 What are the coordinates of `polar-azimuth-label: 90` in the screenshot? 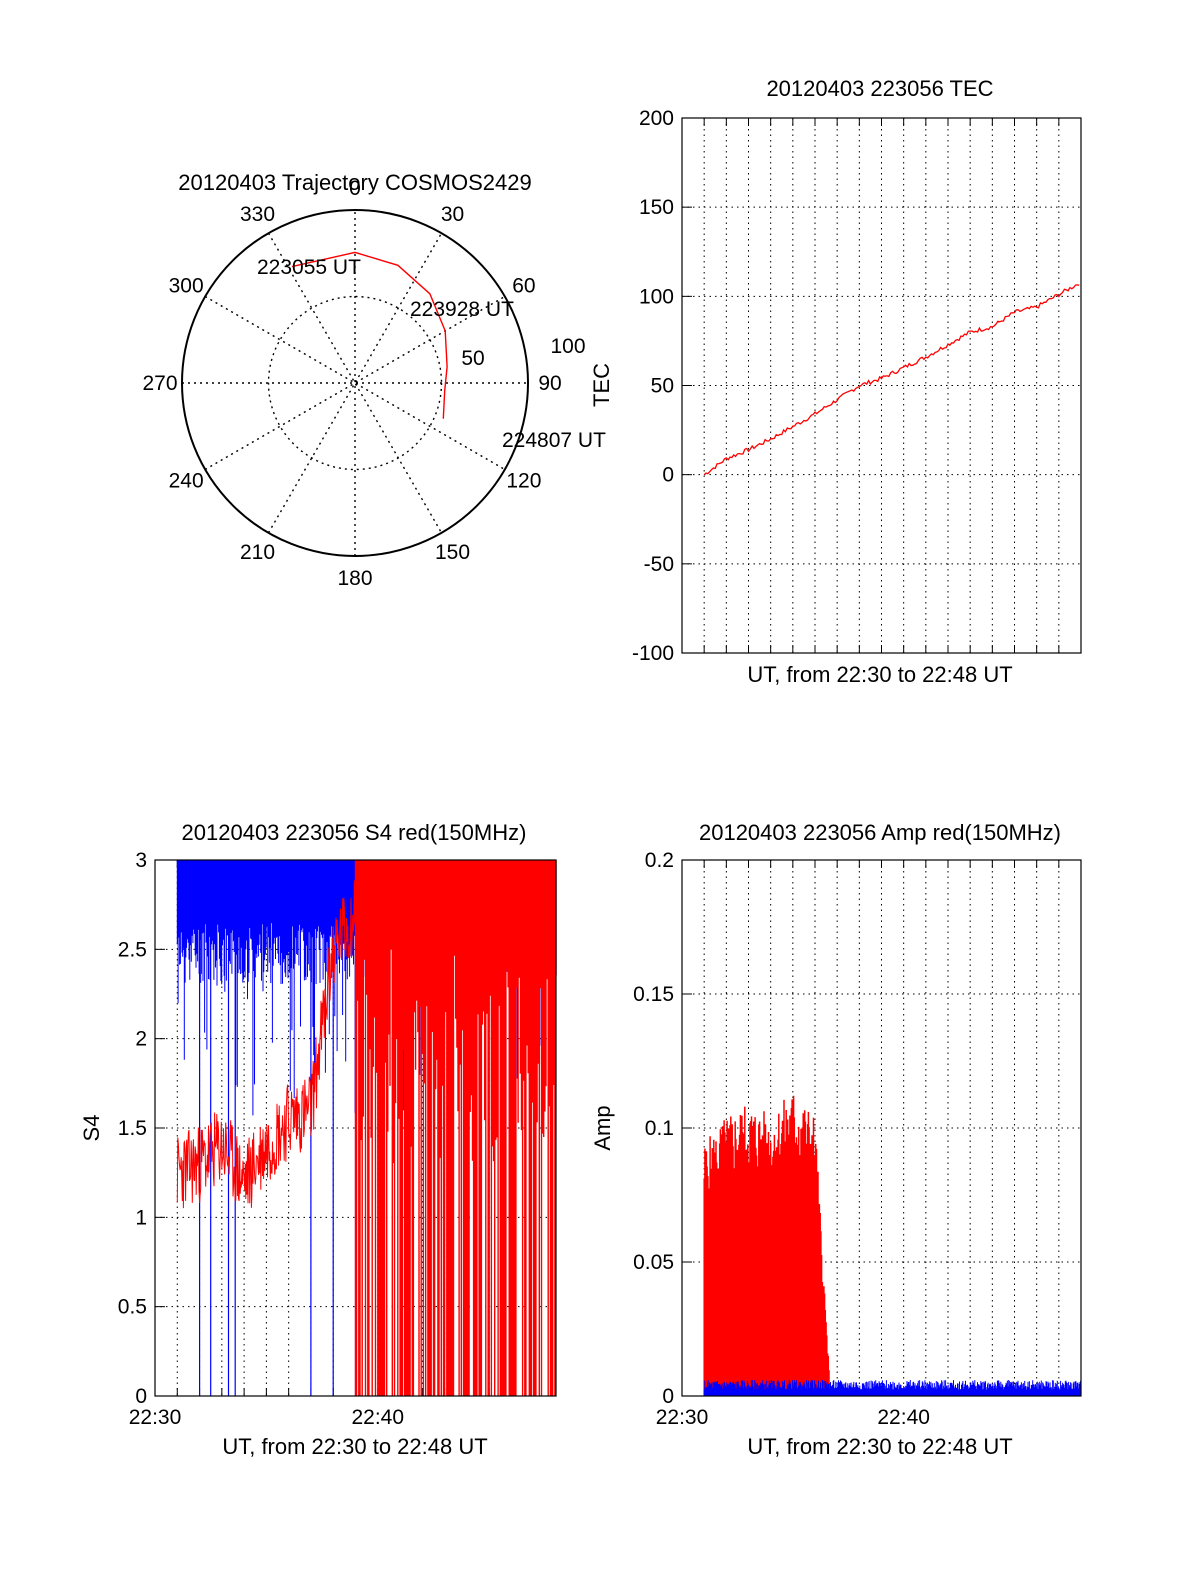 It's located at (549, 383).